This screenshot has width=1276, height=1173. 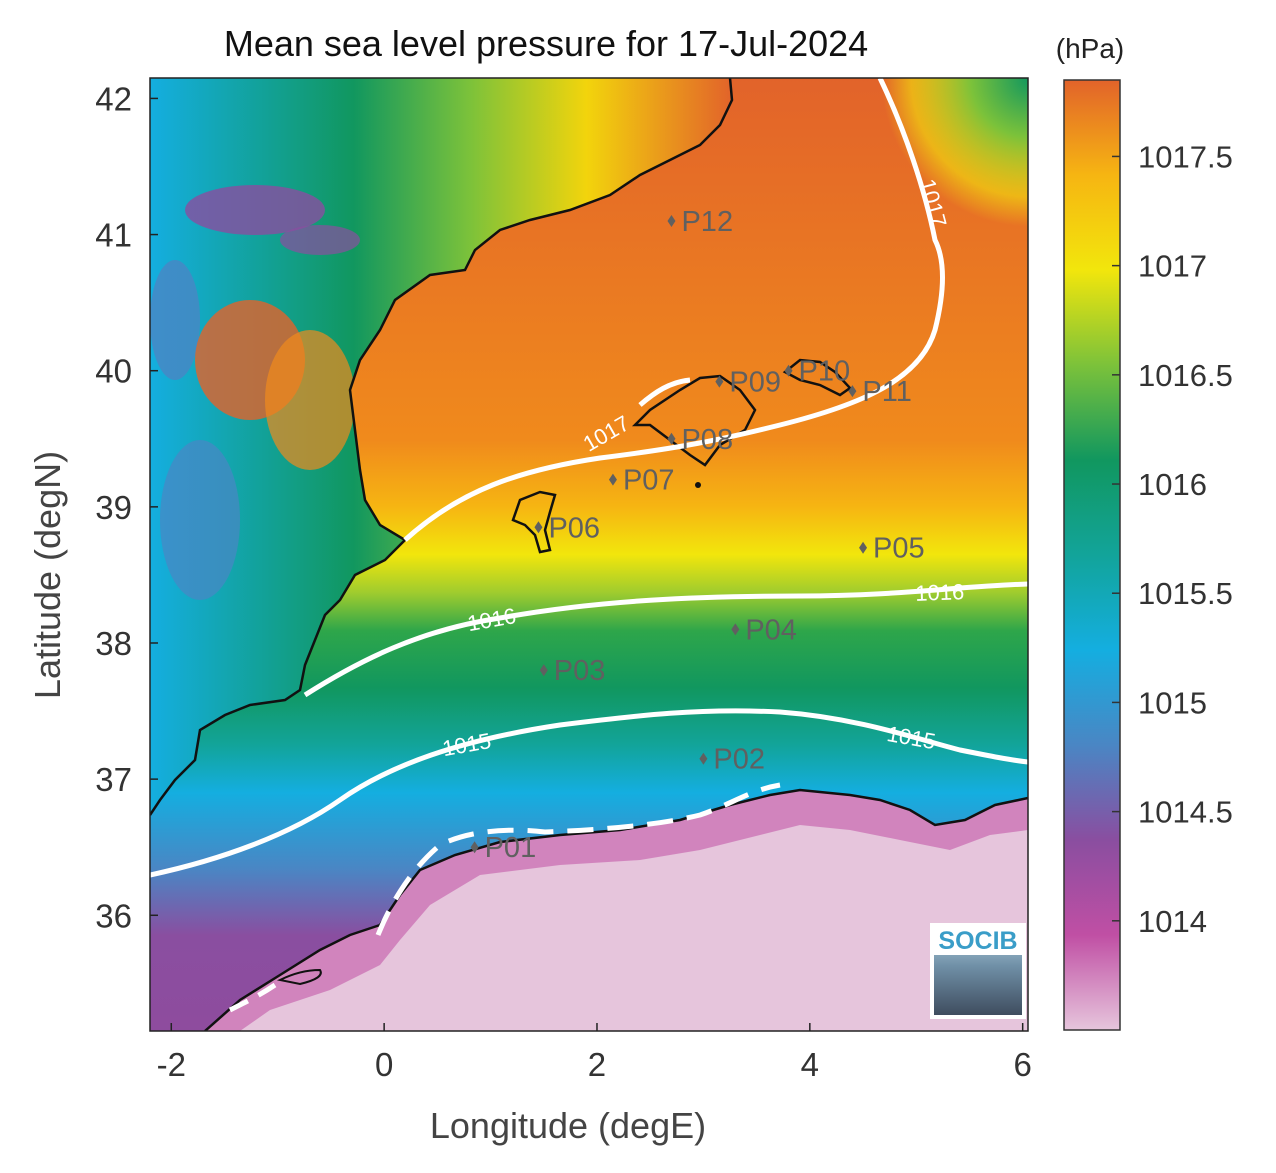 What do you see at coordinates (1185, 375) in the screenshot?
I see `colorbar-tick-label: 1016.5` at bounding box center [1185, 375].